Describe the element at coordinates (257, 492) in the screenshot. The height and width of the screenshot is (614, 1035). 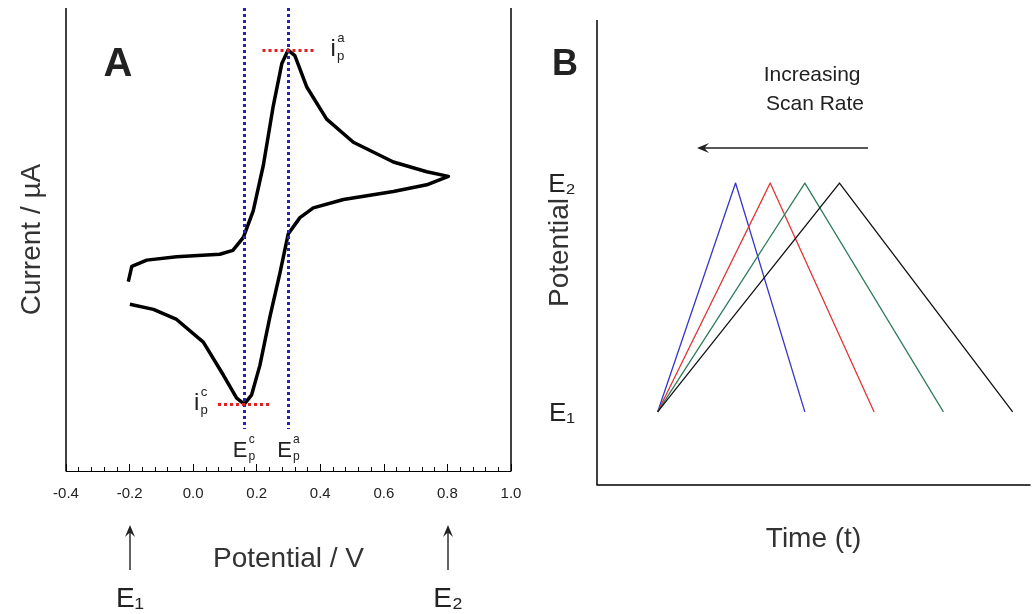
I see `x-tick-label: 0.2` at that location.